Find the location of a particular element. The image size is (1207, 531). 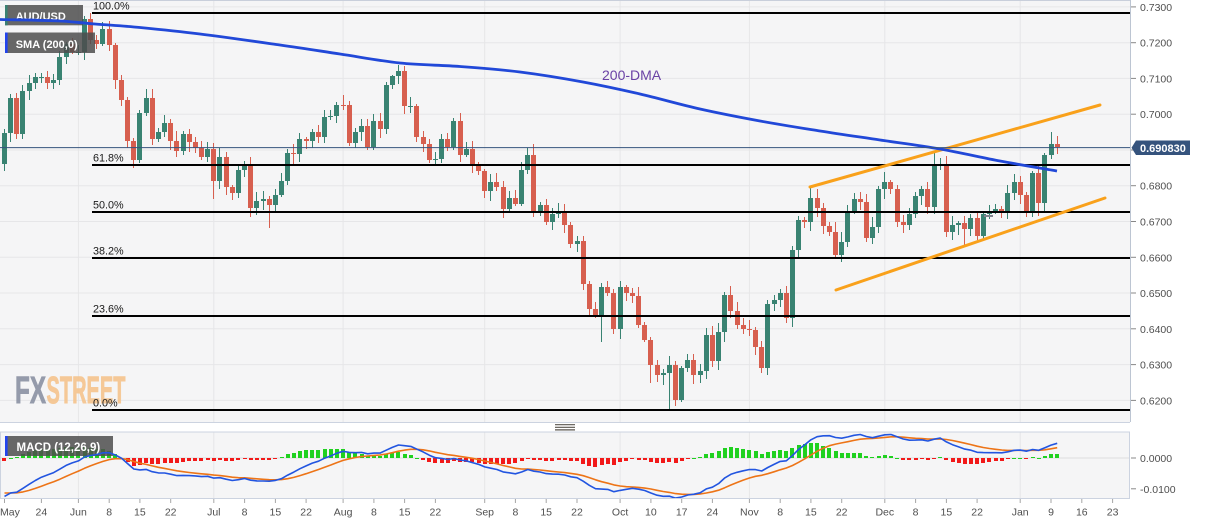

svg-text: 17 is located at coordinates (682, 513).